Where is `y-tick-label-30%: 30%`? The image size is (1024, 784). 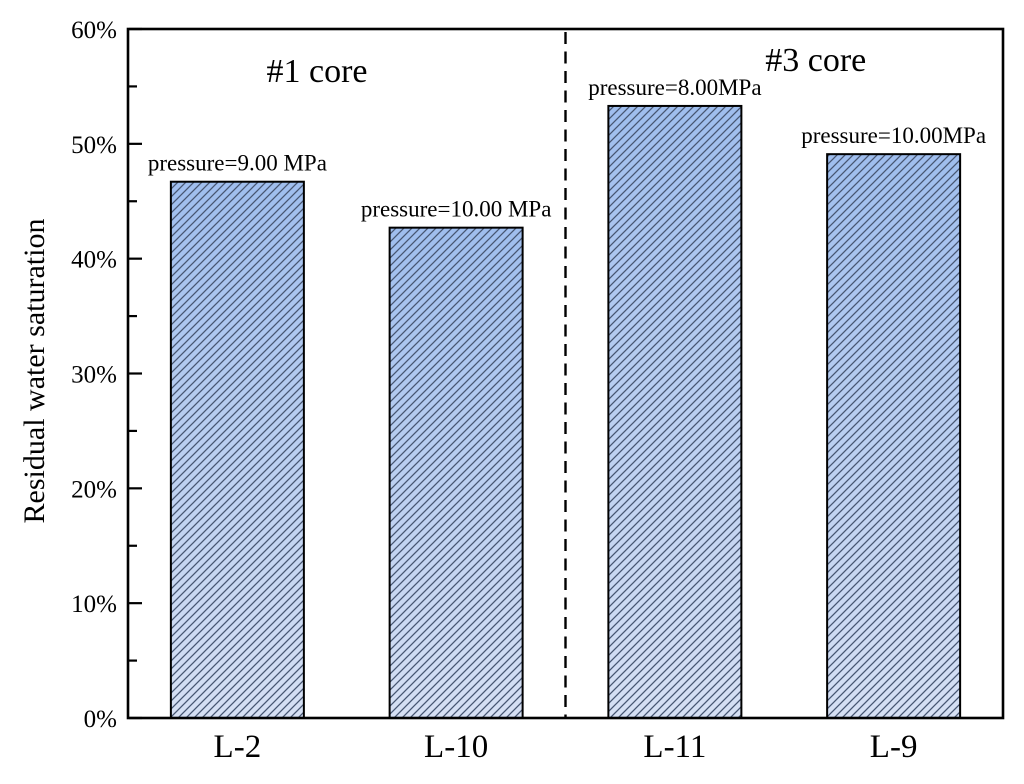 y-tick-label-30%: 30% is located at coordinates (94, 375).